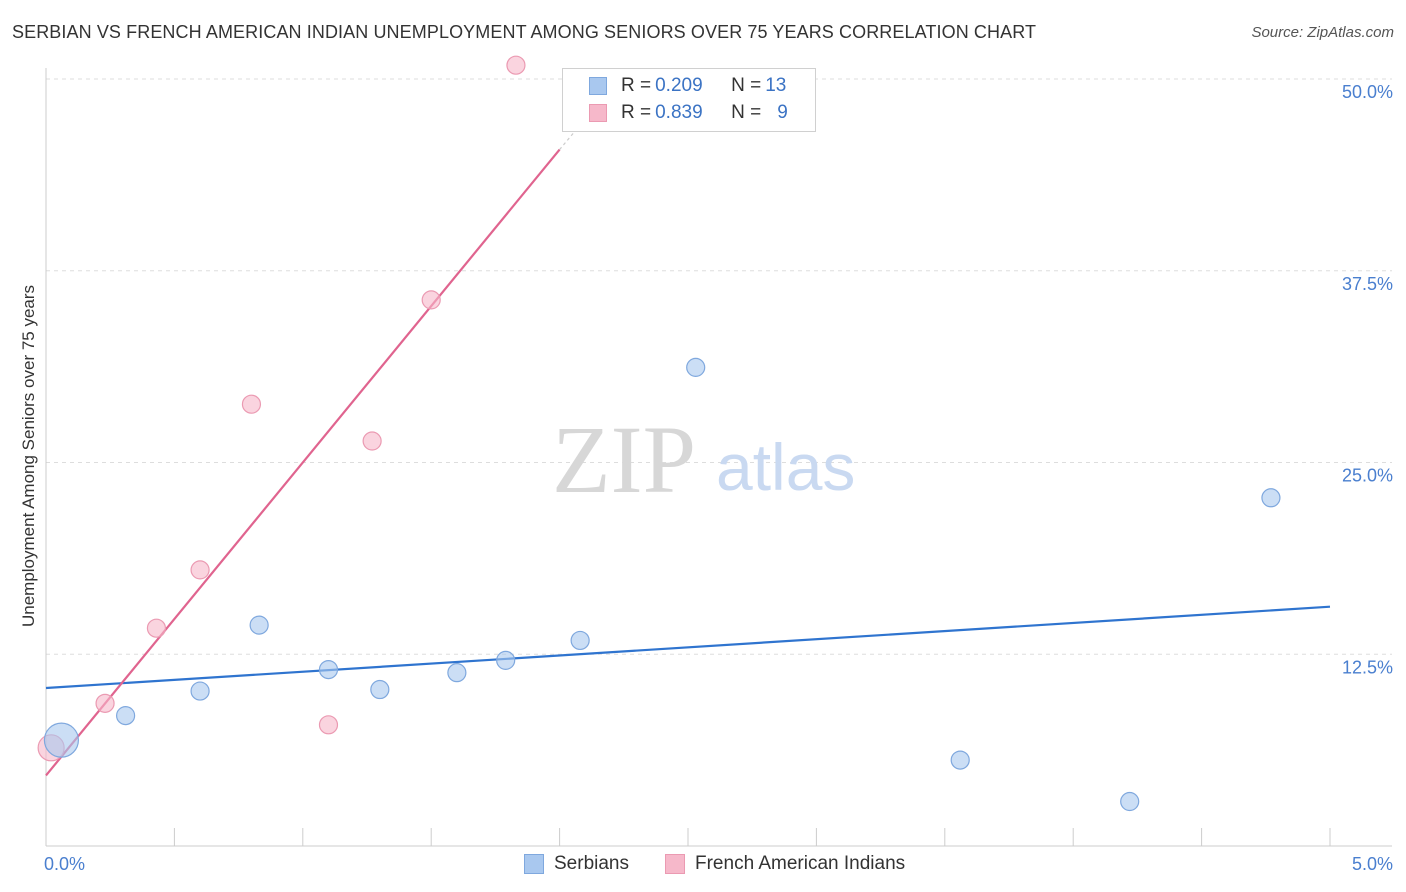 This screenshot has width=1406, height=892. I want to click on y-tick-label: 50.0%, so click(1367, 92).